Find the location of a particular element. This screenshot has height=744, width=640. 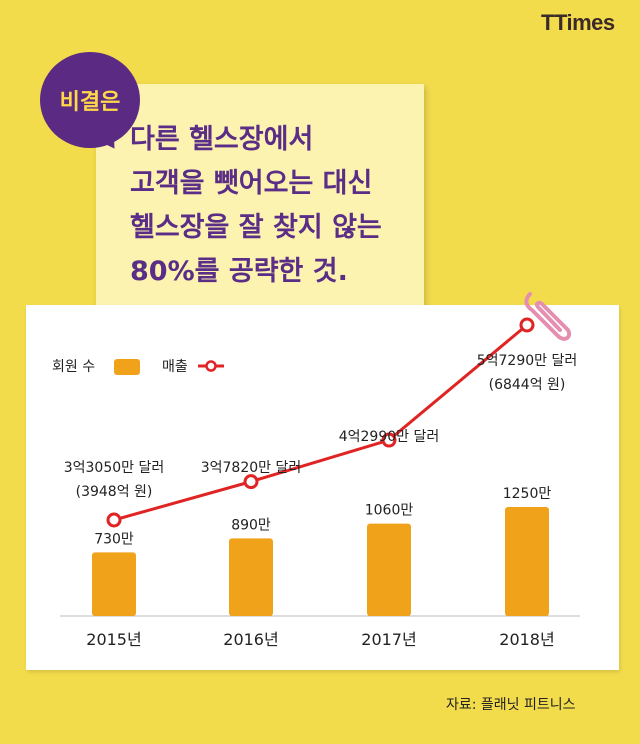

speech-bubble-label: 비결은 is located at coordinates (90, 102).